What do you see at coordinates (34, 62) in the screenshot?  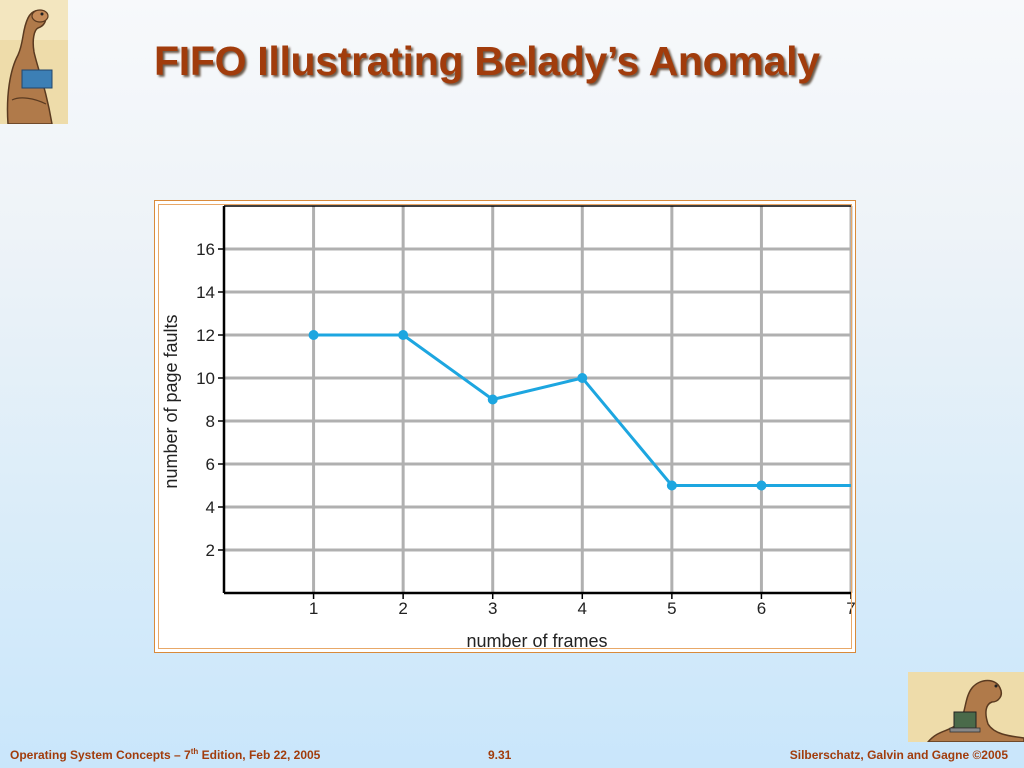 I see `dinosaur-logo` at bounding box center [34, 62].